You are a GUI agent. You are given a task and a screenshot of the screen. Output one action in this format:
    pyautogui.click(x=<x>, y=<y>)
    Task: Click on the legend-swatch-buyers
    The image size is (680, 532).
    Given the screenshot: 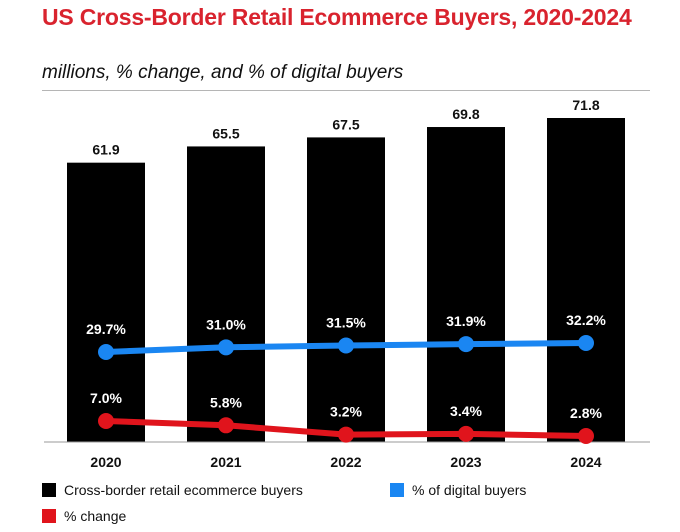 What is the action you would take?
    pyautogui.click(x=49, y=490)
    